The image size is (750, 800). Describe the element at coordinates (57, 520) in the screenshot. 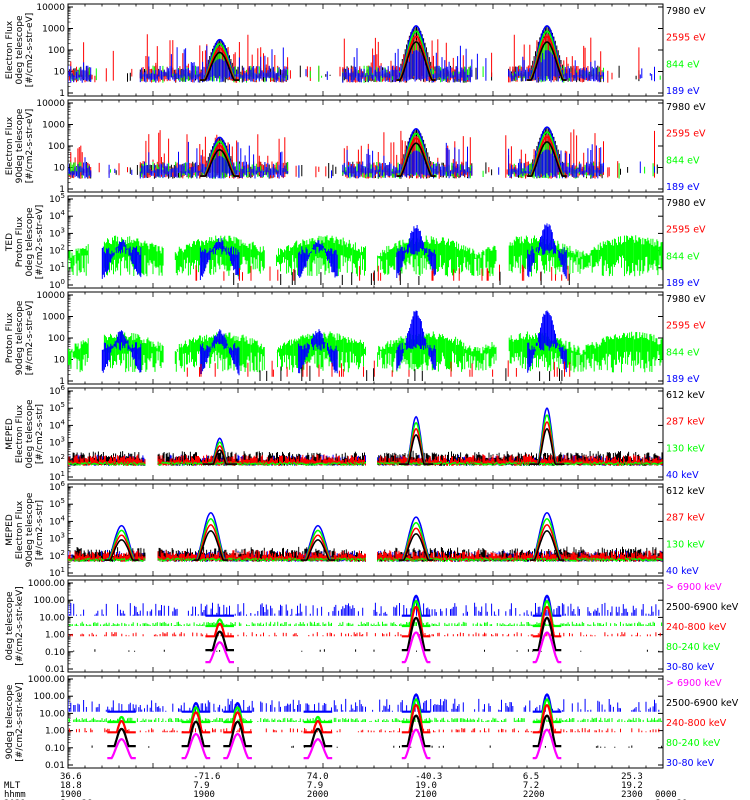

I see `y-tick-label: 10⁴` at that location.